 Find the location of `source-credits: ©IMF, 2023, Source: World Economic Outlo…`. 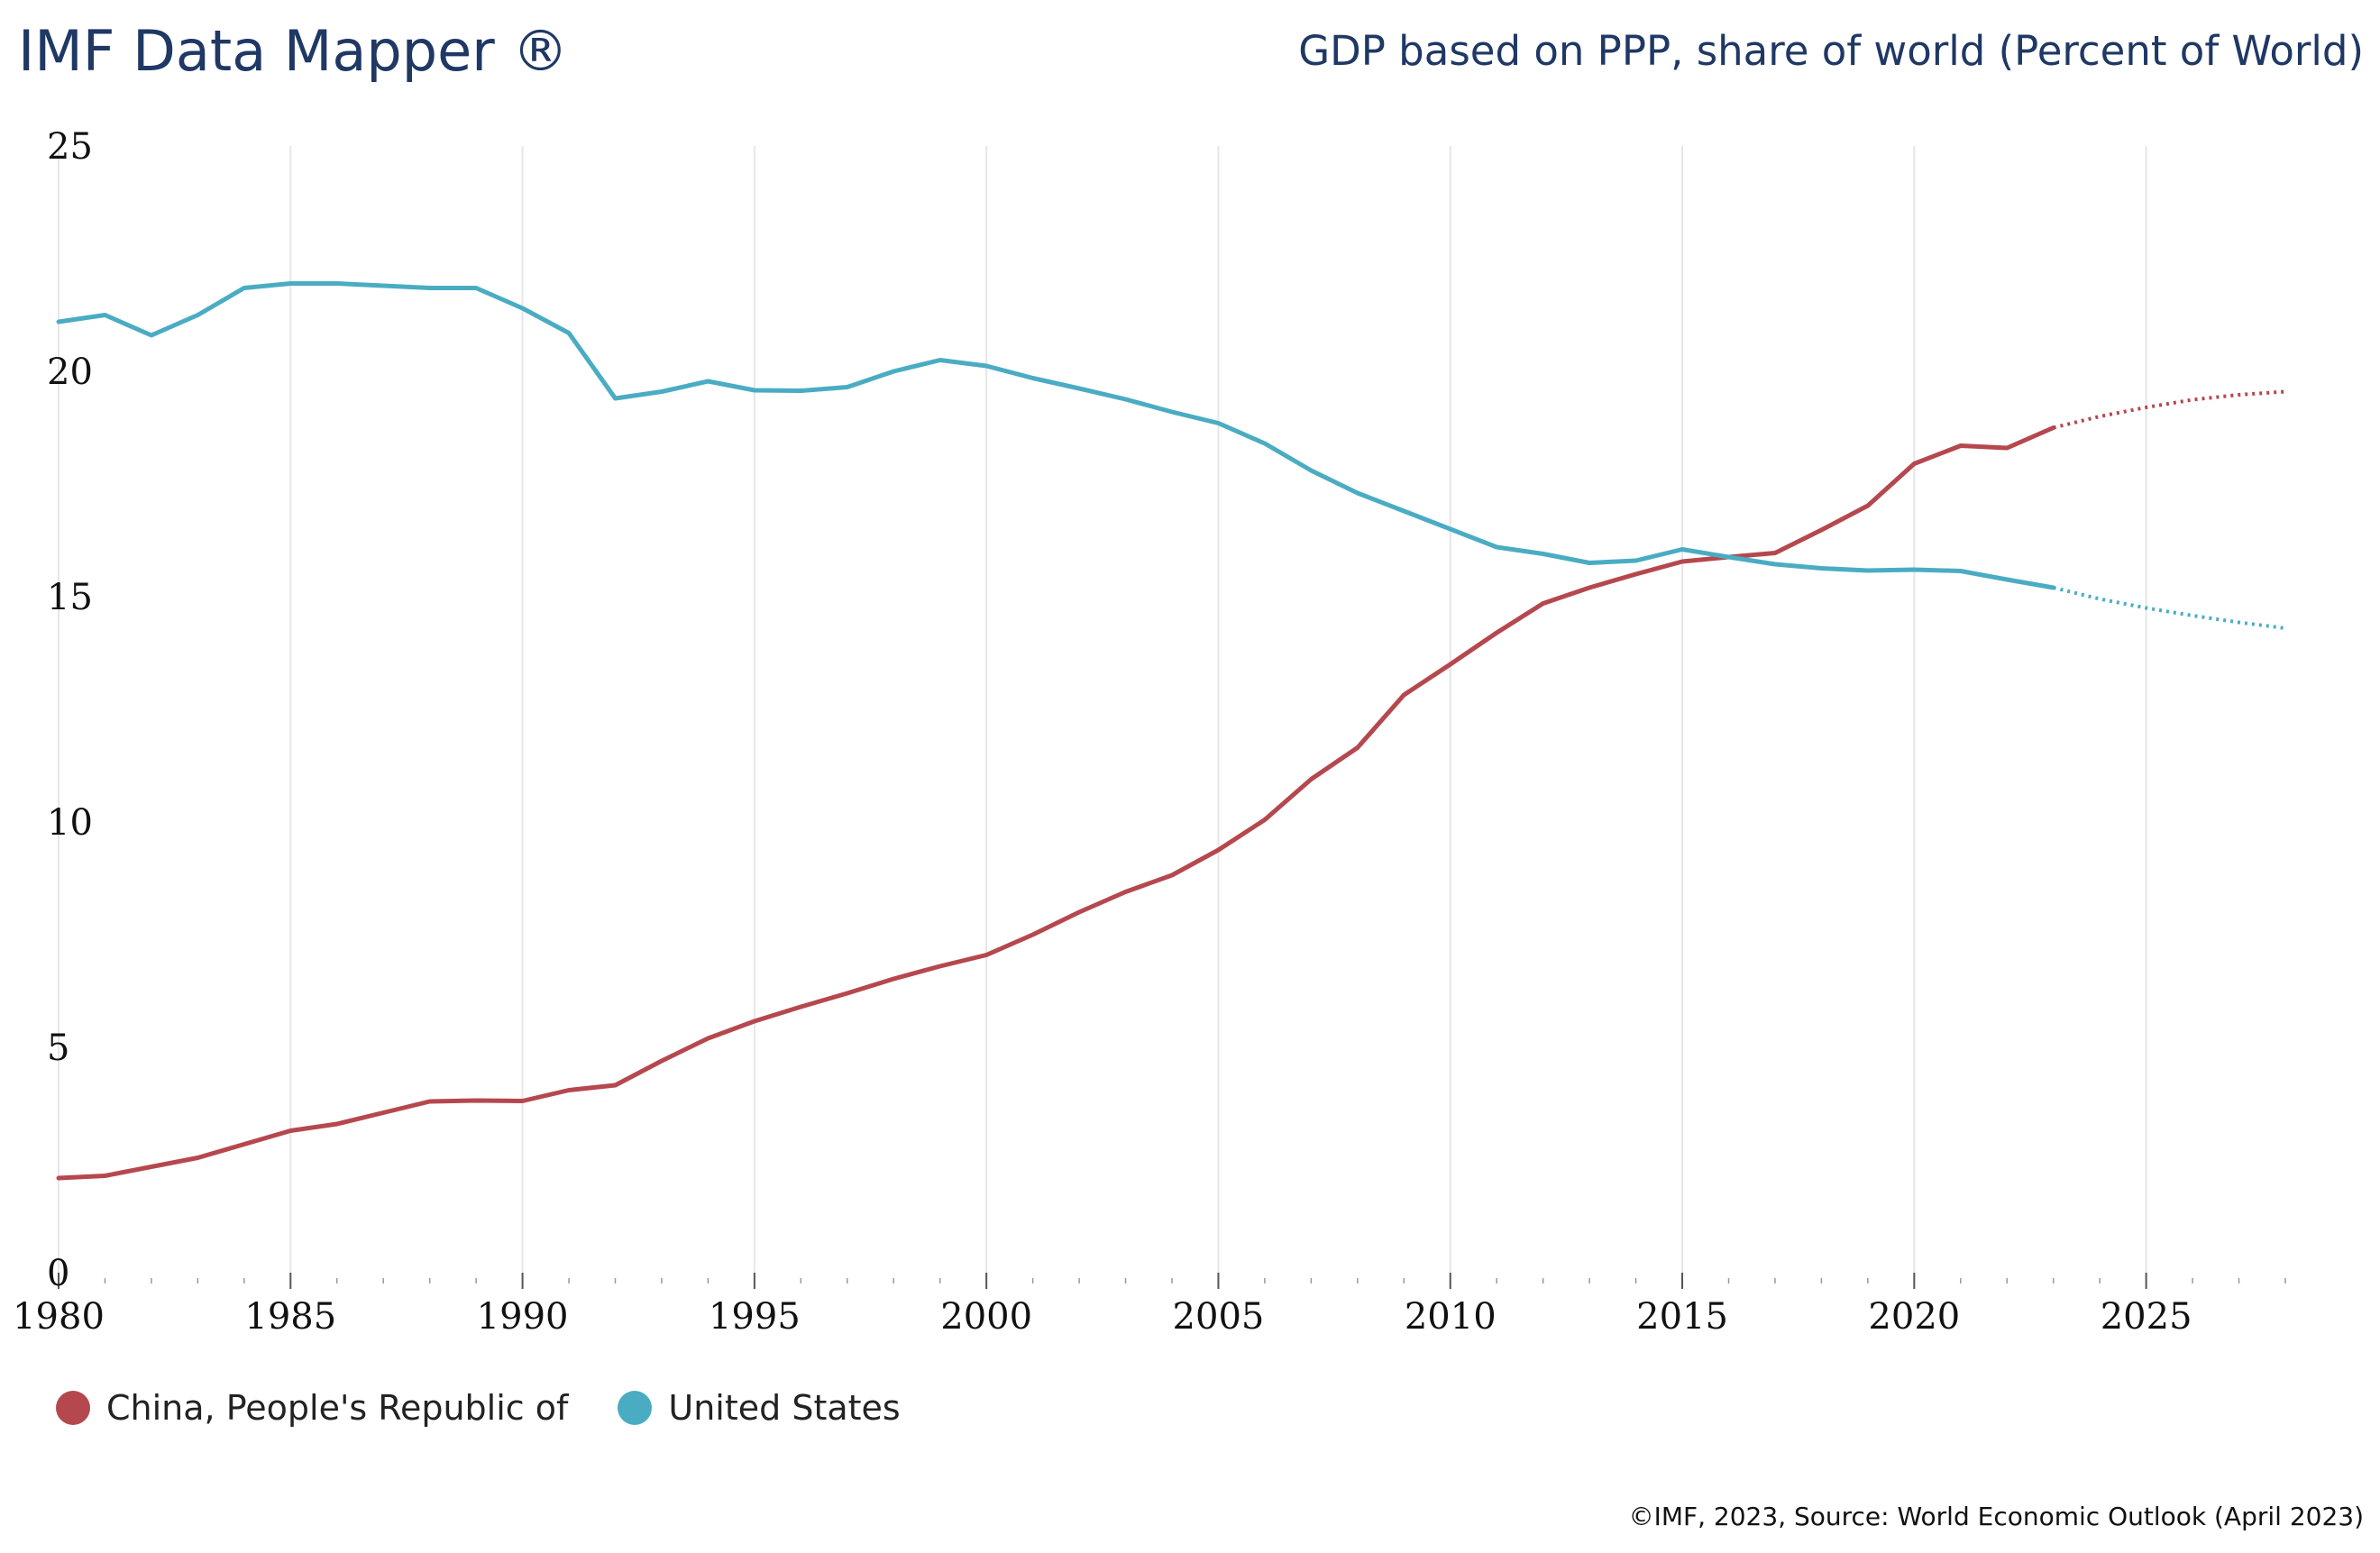

source-credits: ©IMF, 2023, Source: World Economic Outlo… is located at coordinates (1996, 1516).